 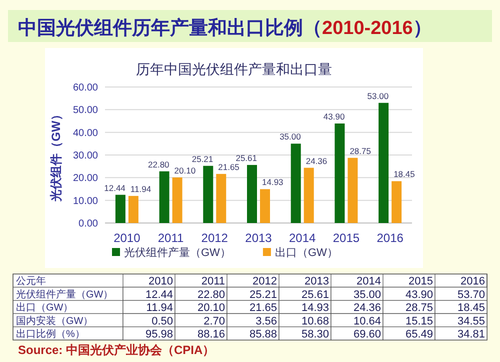 I want to click on data-label: 15.15, so click(x=419, y=321).